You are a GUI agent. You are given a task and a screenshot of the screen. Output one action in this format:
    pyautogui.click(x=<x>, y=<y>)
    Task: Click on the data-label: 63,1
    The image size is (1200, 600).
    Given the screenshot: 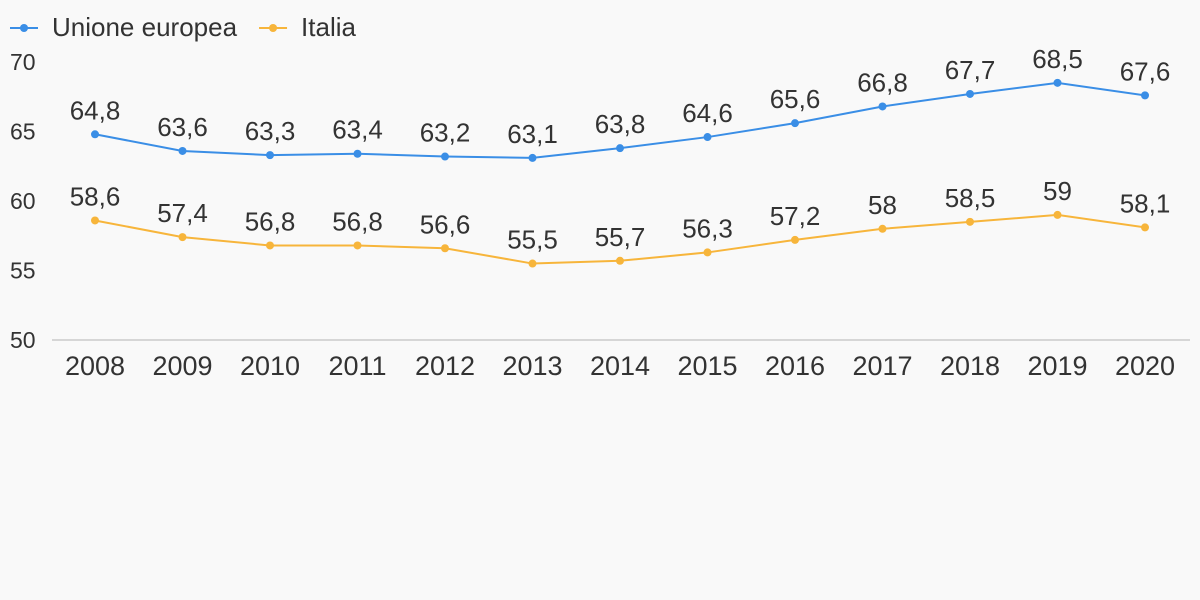 What is the action you would take?
    pyautogui.click(x=532, y=134)
    